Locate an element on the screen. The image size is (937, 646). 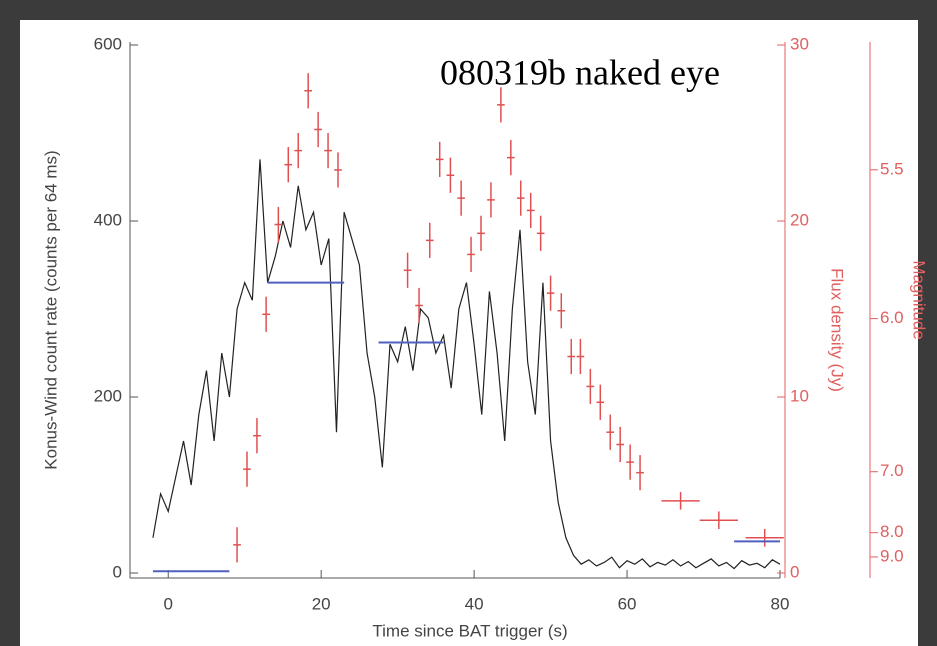
y3-tick-label: 8.0 is located at coordinates (892, 531).